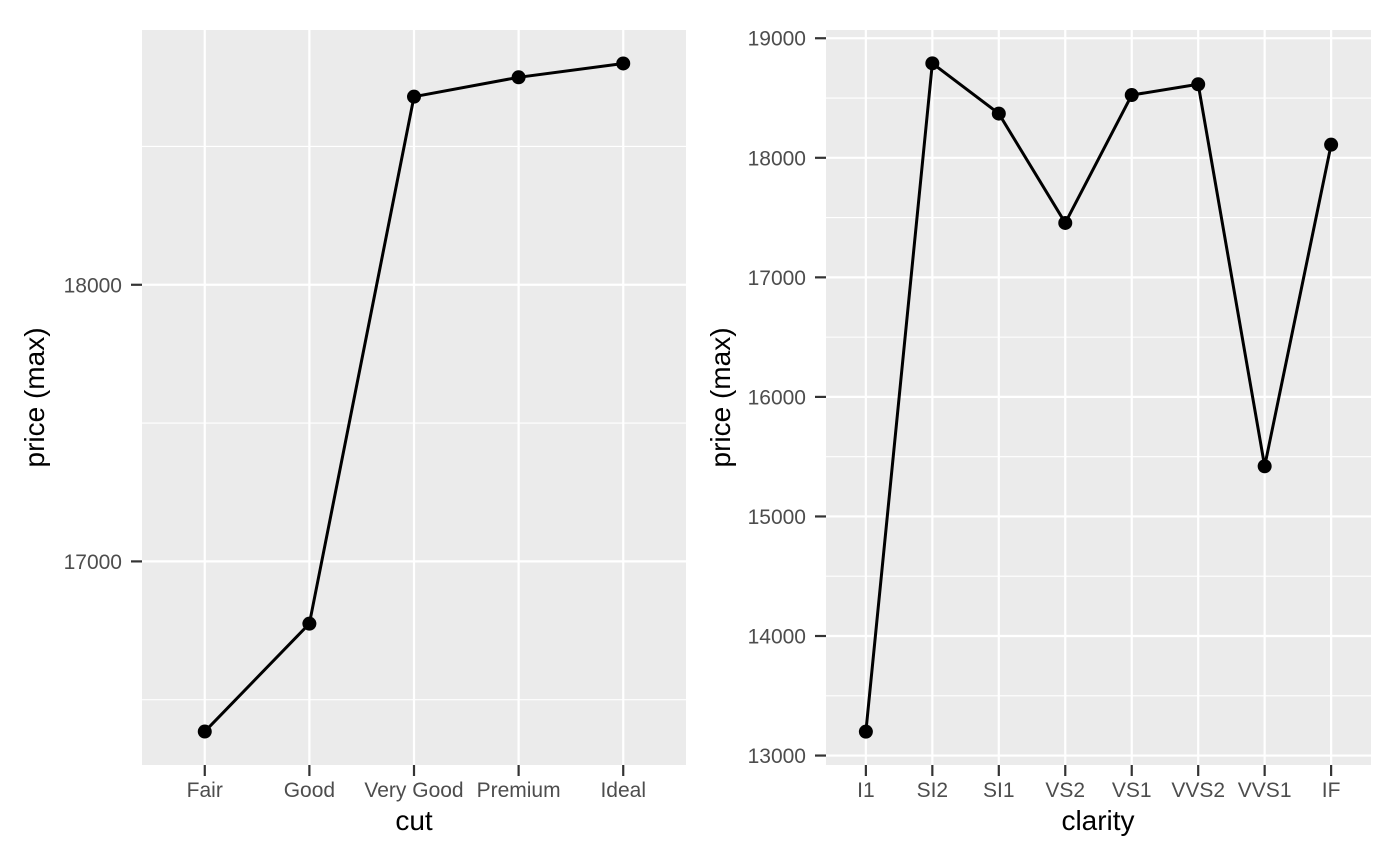 Image resolution: width=1400 pixels, height=866 pixels. I want to click on x-axis-title: cut, so click(414, 820).